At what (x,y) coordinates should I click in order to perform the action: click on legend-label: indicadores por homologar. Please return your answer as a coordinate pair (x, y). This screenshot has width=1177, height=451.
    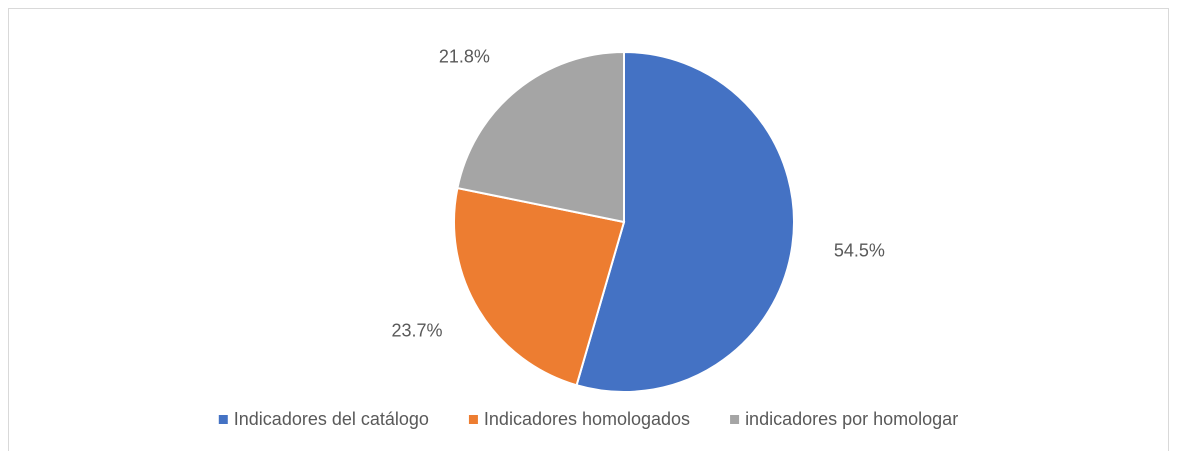
    Looking at the image, I should click on (851, 419).